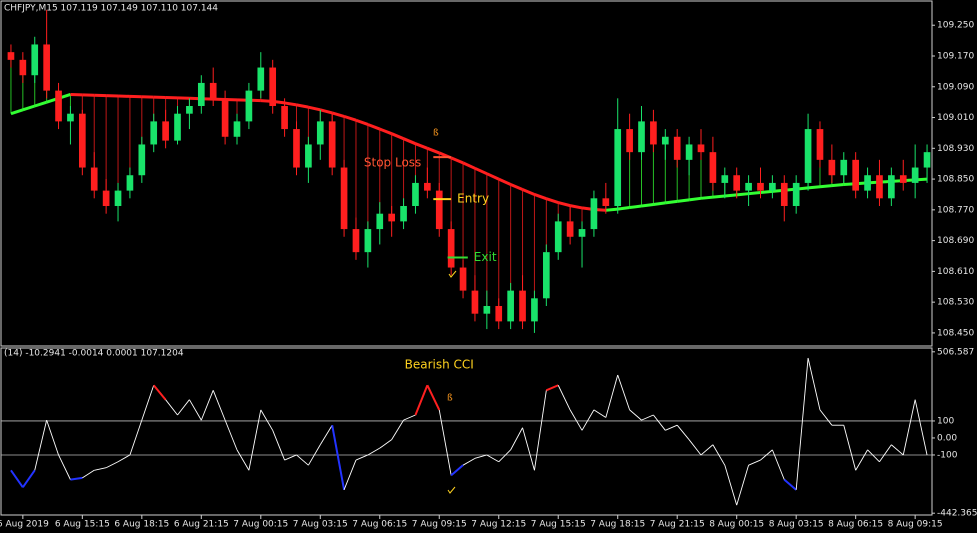 This screenshot has height=533, width=977. I want to click on annotation-label: Exit, so click(485, 257).